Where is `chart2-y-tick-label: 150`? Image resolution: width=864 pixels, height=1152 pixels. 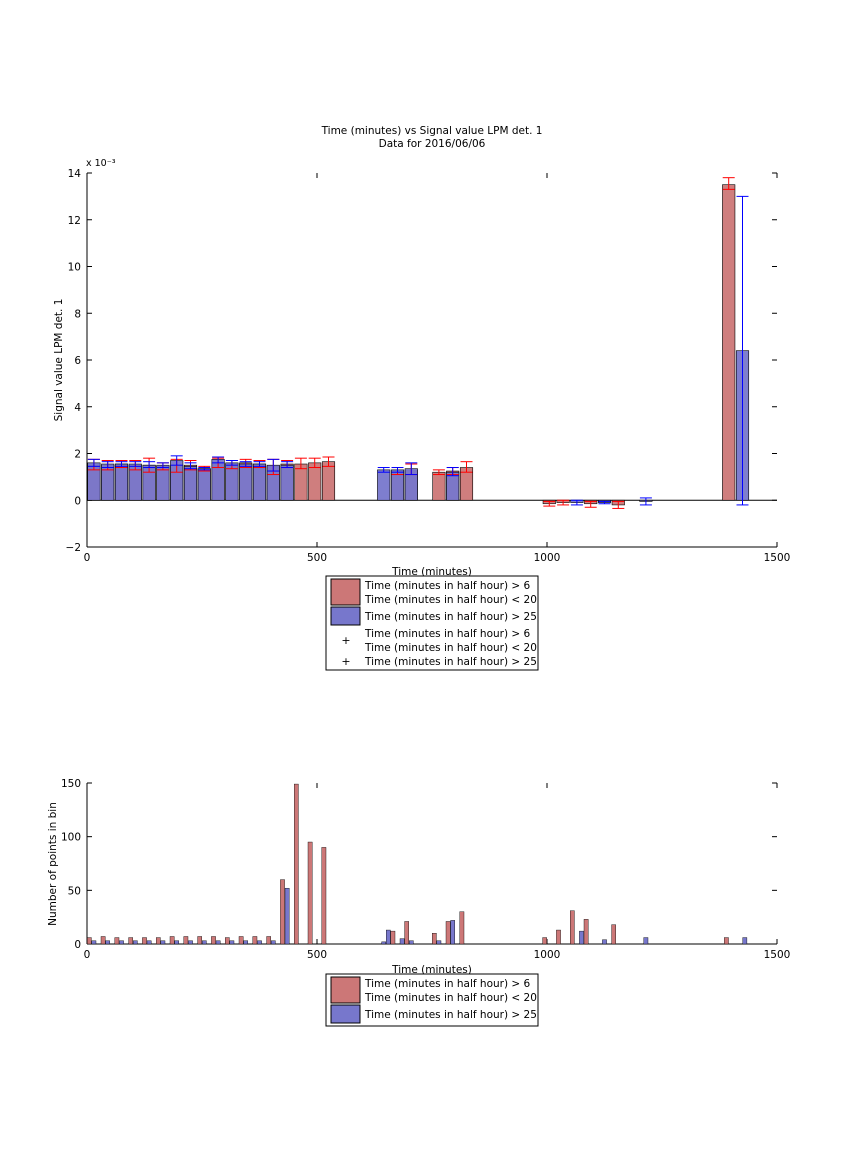
chart2-y-tick-label: 150 is located at coordinates (71, 784).